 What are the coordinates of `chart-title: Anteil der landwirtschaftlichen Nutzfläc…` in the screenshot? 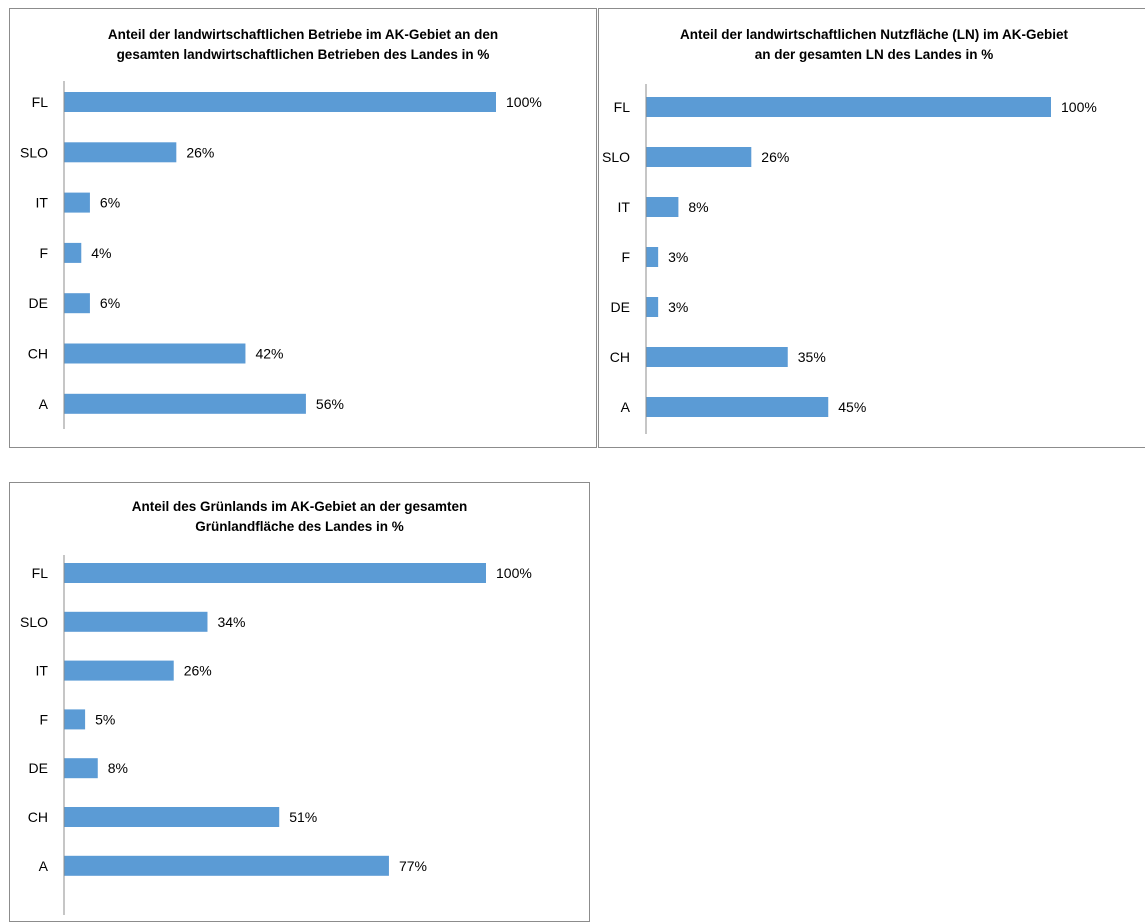 It's located at (872, 45).